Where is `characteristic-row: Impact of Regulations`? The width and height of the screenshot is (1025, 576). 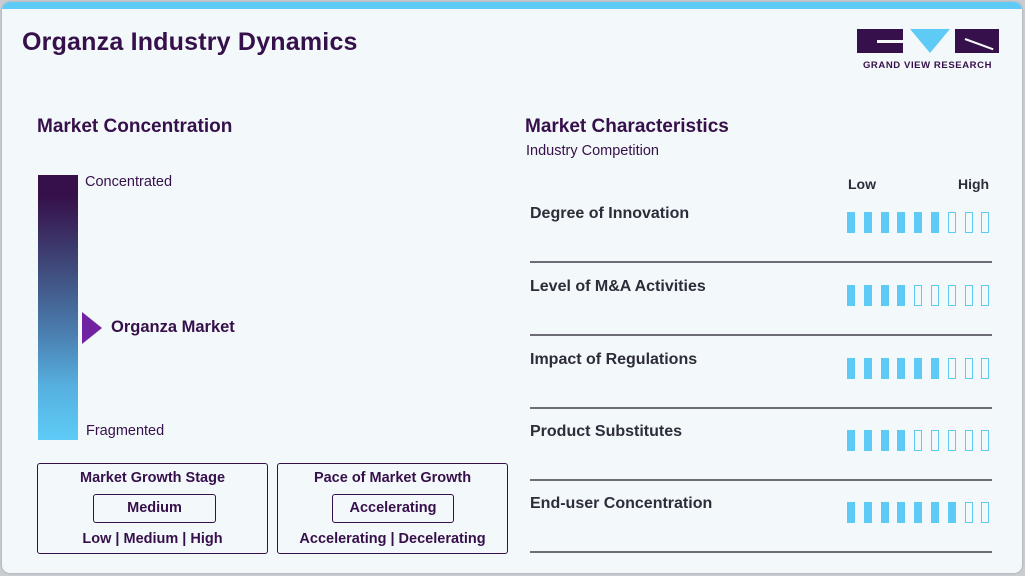 characteristic-row: Impact of Regulations is located at coordinates (761, 373).